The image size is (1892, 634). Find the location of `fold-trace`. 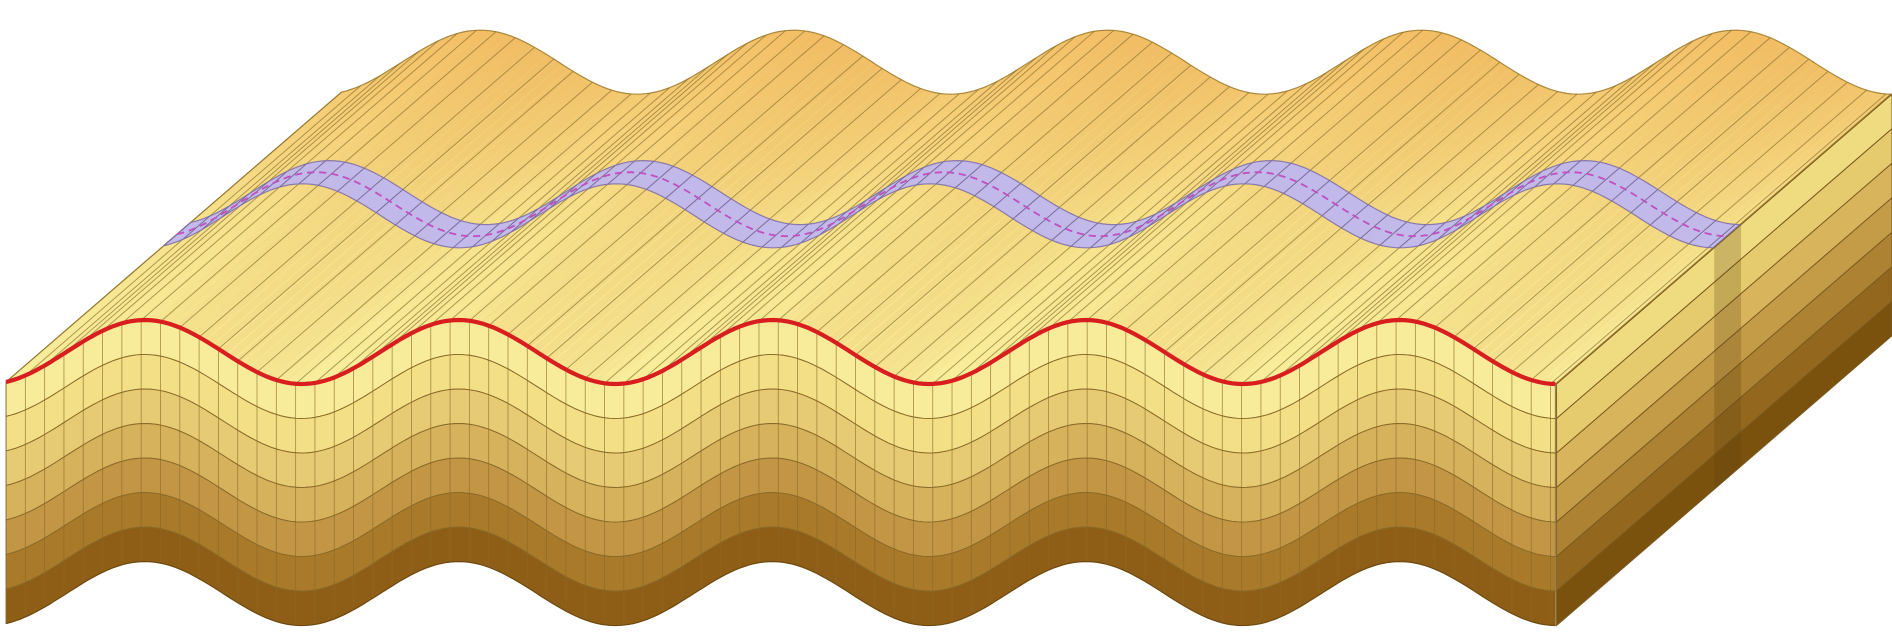

fold-trace is located at coordinates (780, 352).